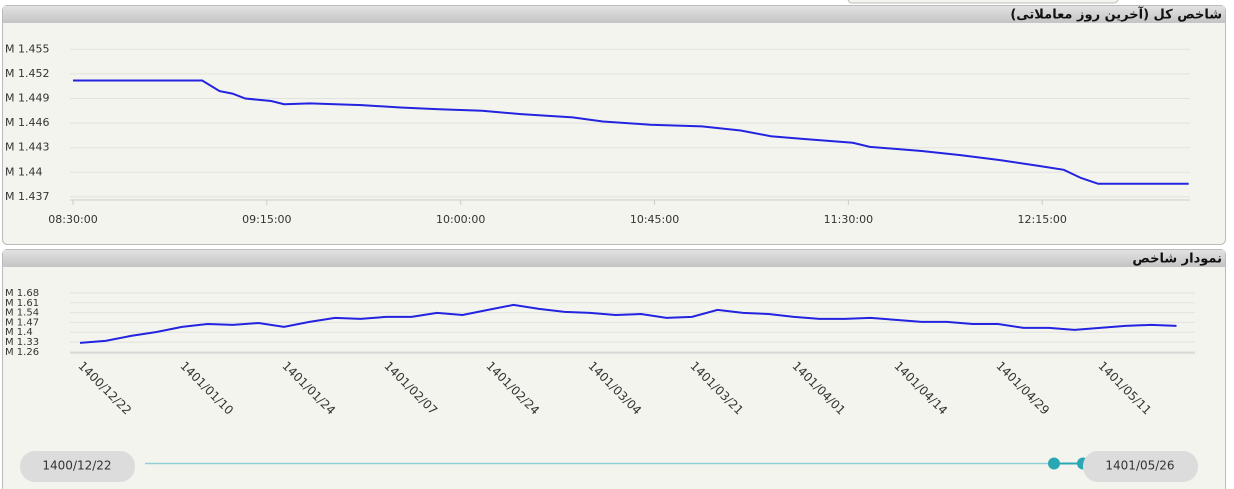  What do you see at coordinates (1042, 219) in the screenshot?
I see `x-tick-label: 12:15:00` at bounding box center [1042, 219].